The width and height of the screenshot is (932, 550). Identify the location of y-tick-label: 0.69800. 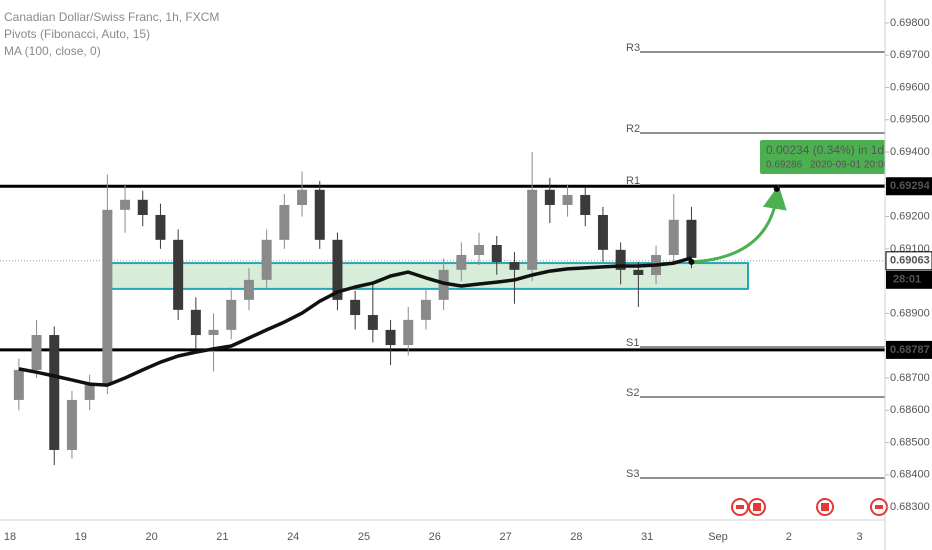
(910, 23).